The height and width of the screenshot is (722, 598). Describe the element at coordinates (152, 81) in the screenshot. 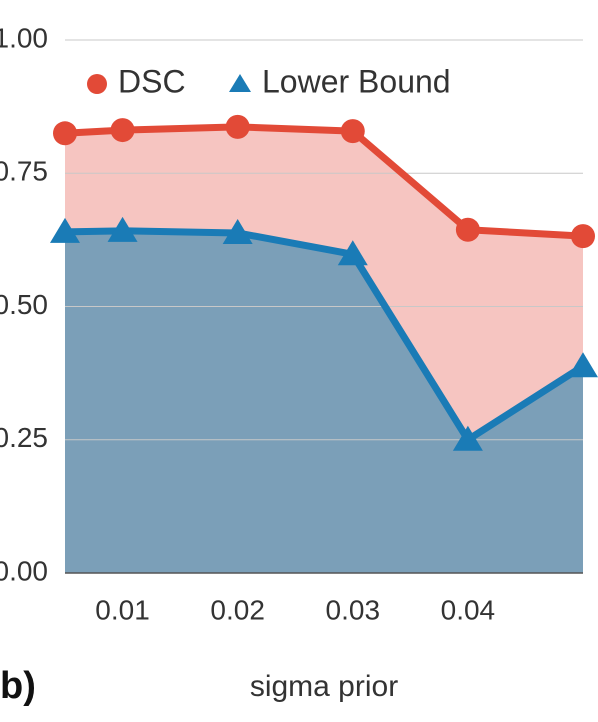

I see `legend-label: DSC` at that location.